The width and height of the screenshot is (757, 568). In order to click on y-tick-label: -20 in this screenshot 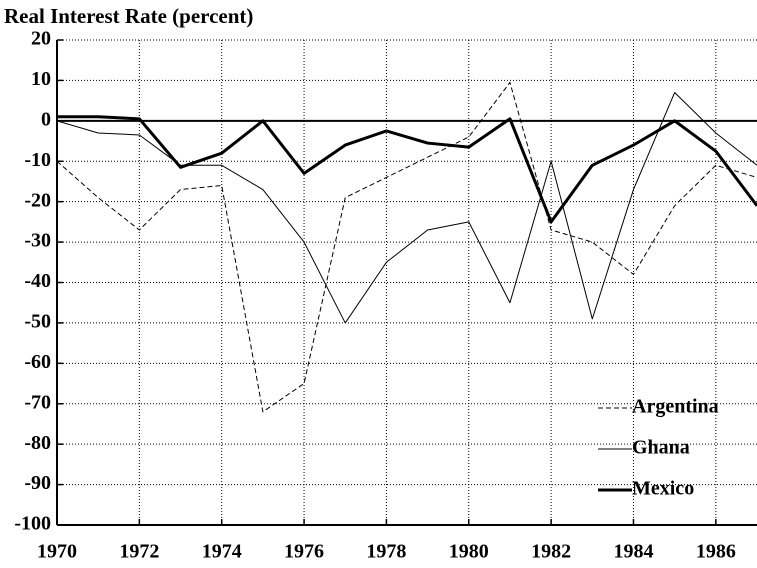, I will do `click(37, 200)`.